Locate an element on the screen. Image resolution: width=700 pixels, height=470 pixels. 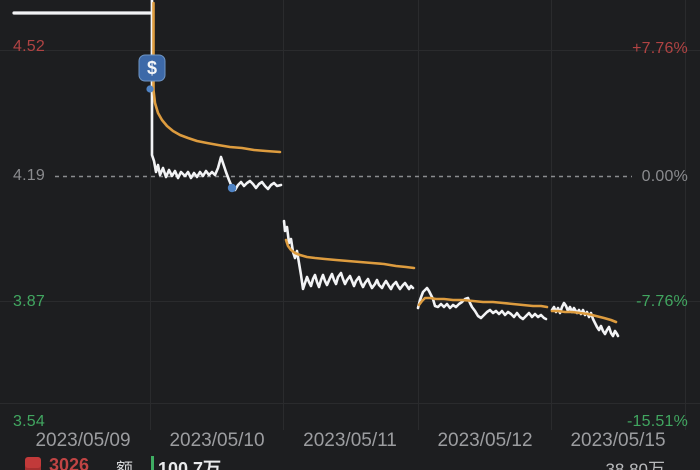
volume-value: 3026 is located at coordinates (69, 462).